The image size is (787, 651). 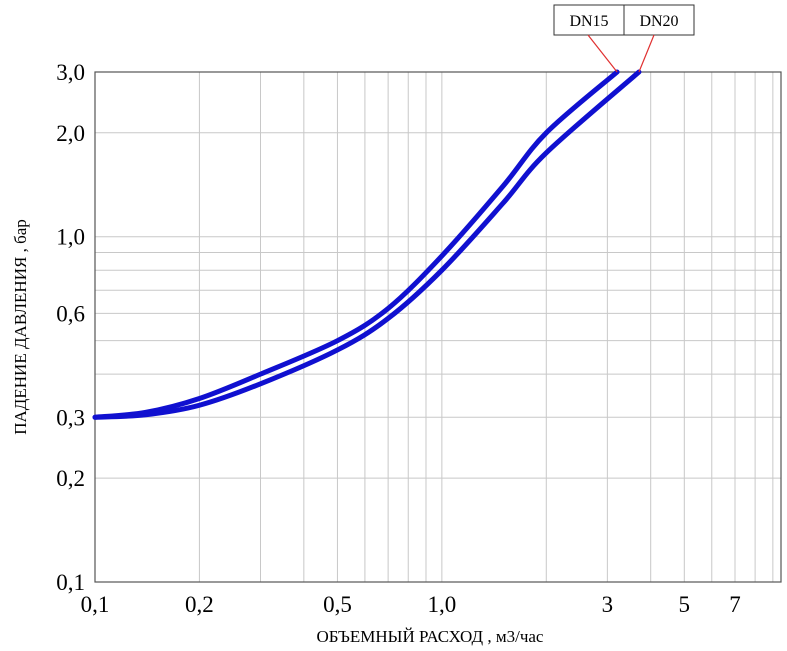 What do you see at coordinates (20, 327) in the screenshot?
I see `y-axis-label: ПАДЕНИЕ ДАВЛЕНИЯ , бар` at bounding box center [20, 327].